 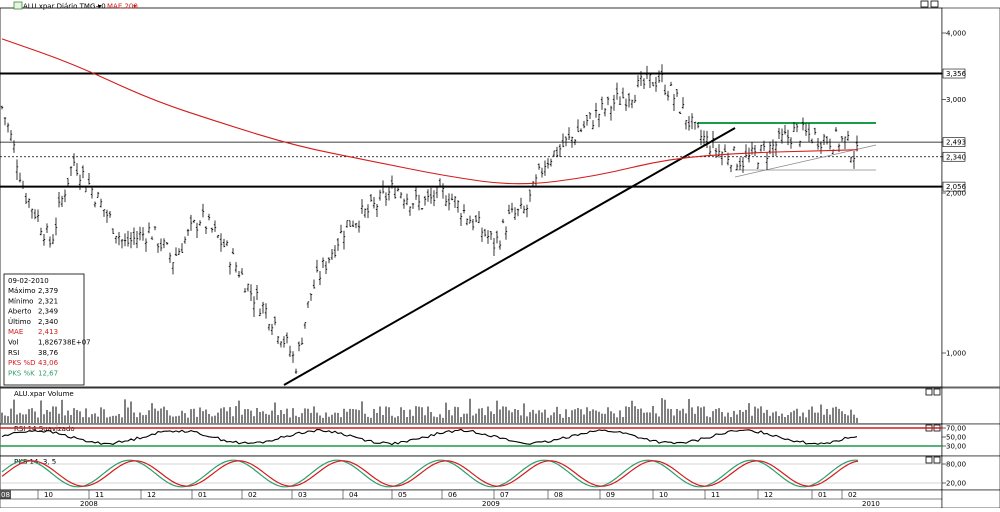 I want to click on rsi-title: RSI 14 Suavizado, so click(x=44, y=429).